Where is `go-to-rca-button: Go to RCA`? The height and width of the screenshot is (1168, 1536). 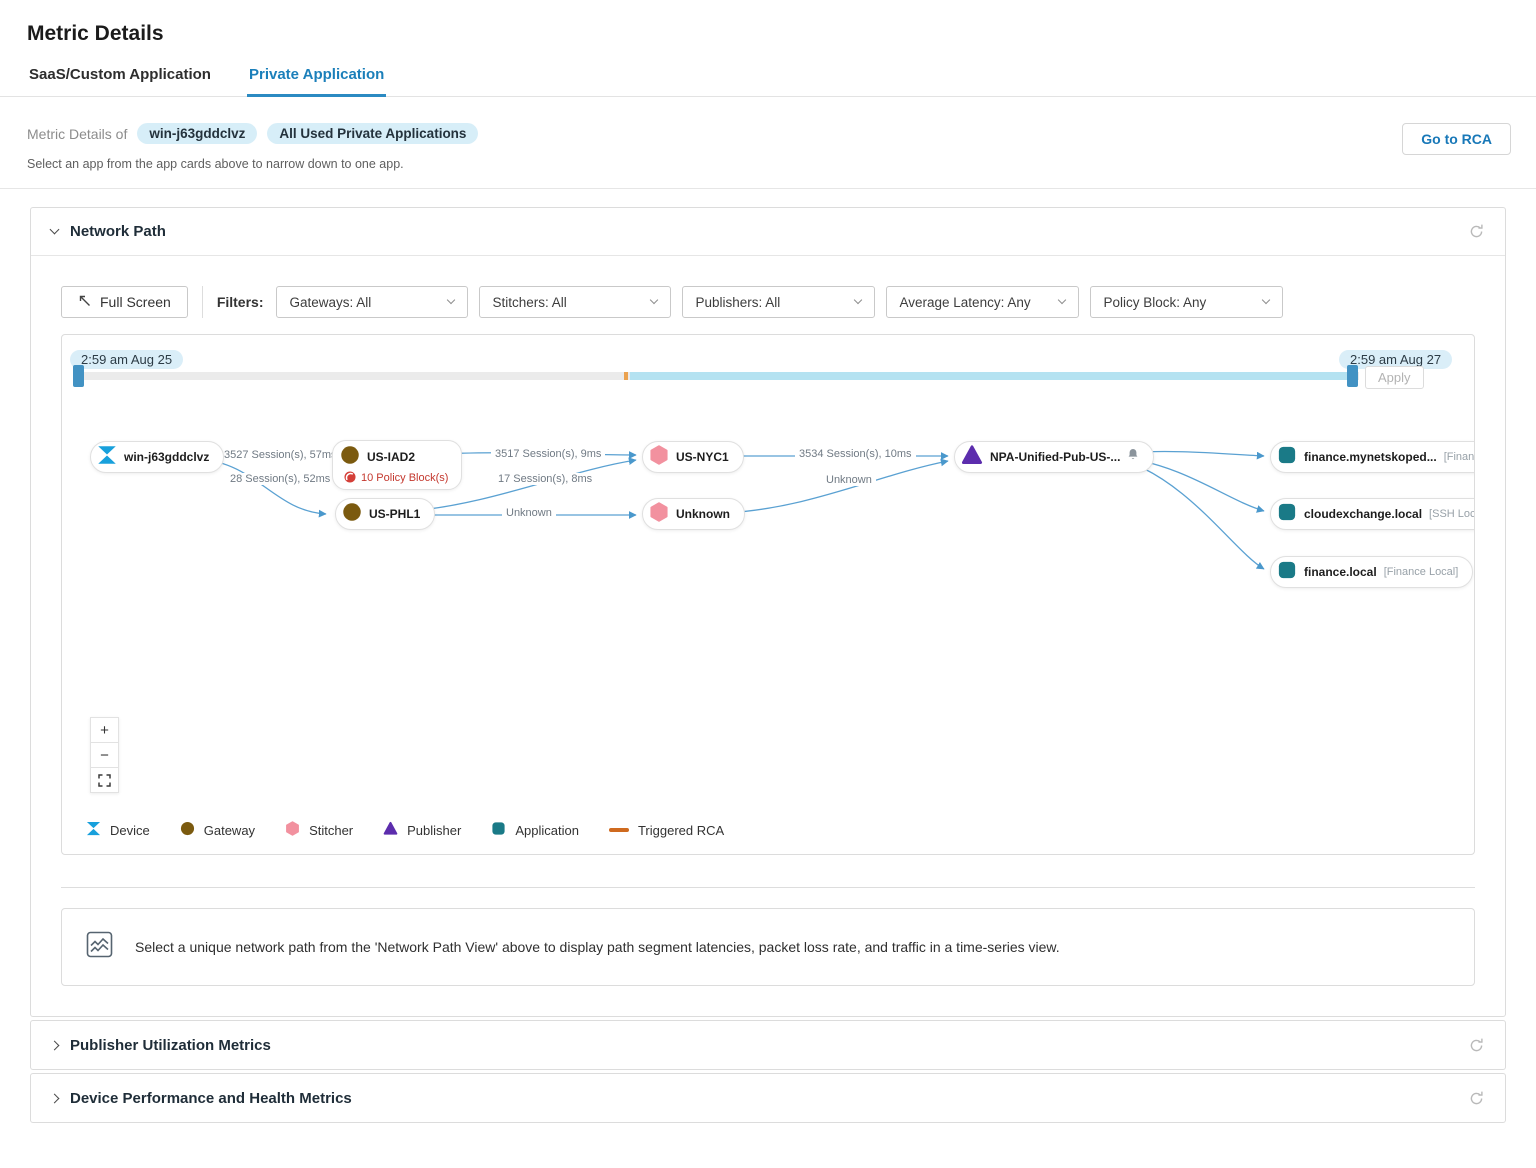 go-to-rca-button: Go to RCA is located at coordinates (1456, 139).